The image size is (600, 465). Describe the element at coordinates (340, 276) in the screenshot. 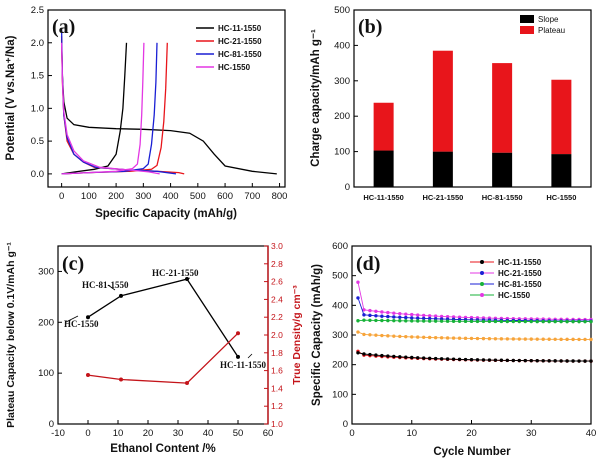

I see `panel-d-y-tick-label: 500` at that location.